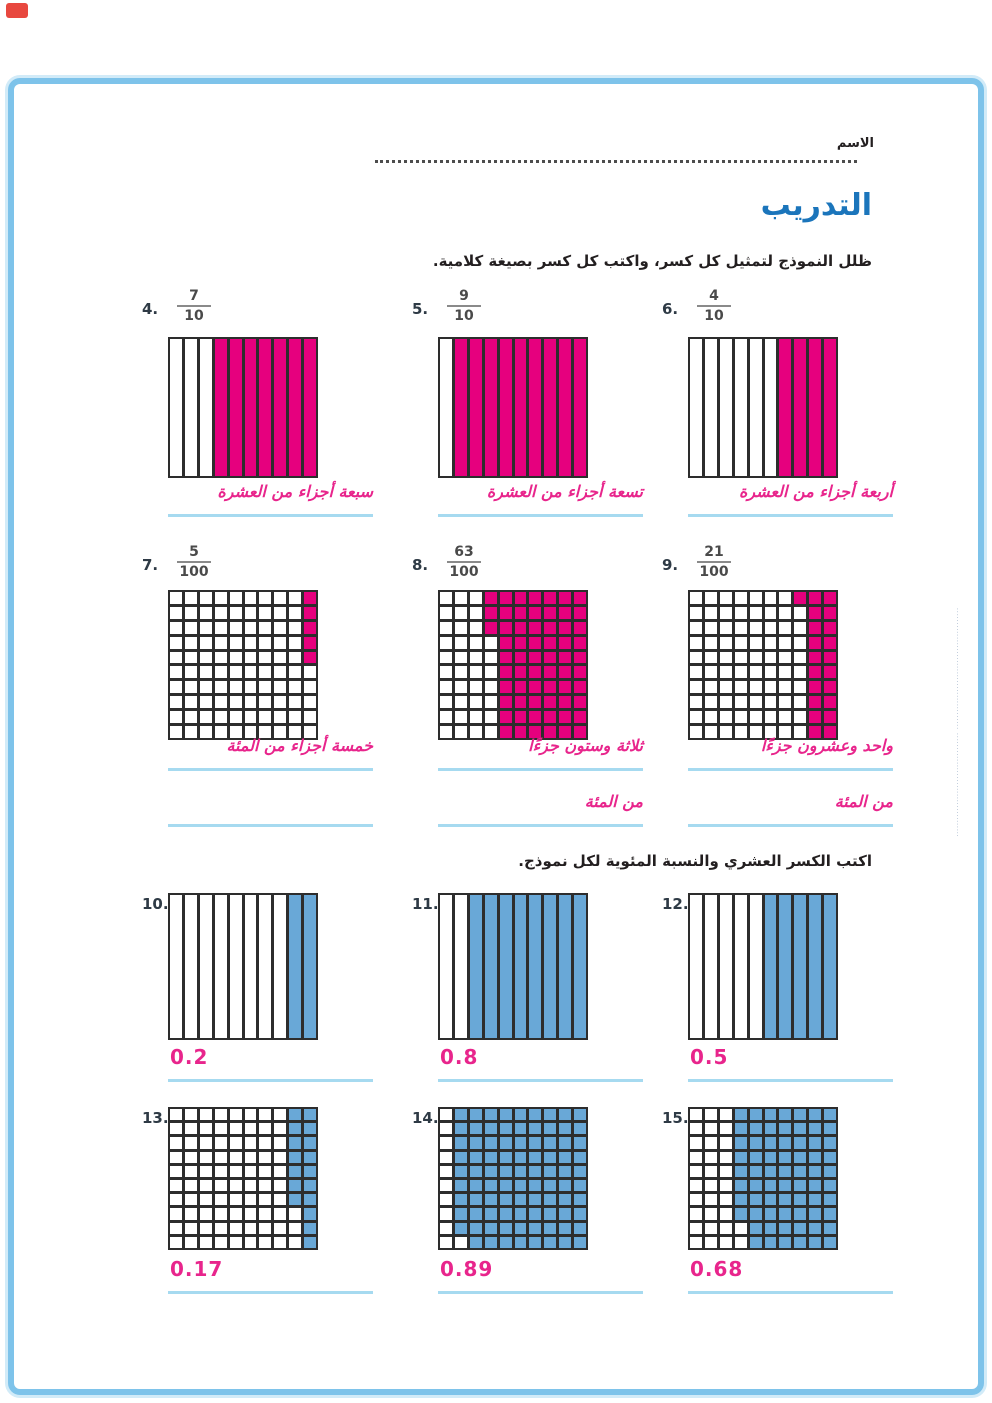 This screenshot has height=1403, width=992. Describe the element at coordinates (714, 316) in the screenshot. I see `fraction-denominator: 10` at that location.